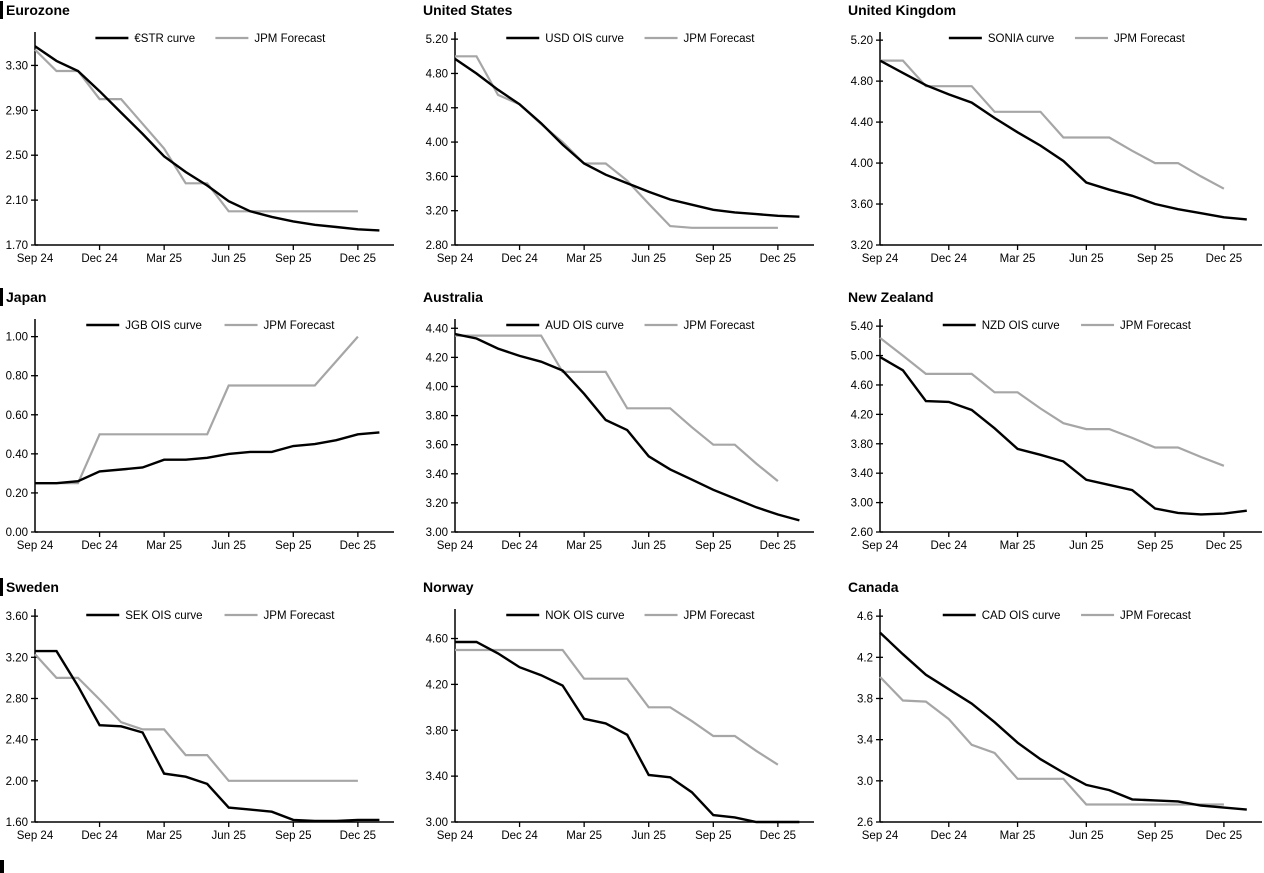  I want to click on y-tick-label: 4.60, so click(437, 640).